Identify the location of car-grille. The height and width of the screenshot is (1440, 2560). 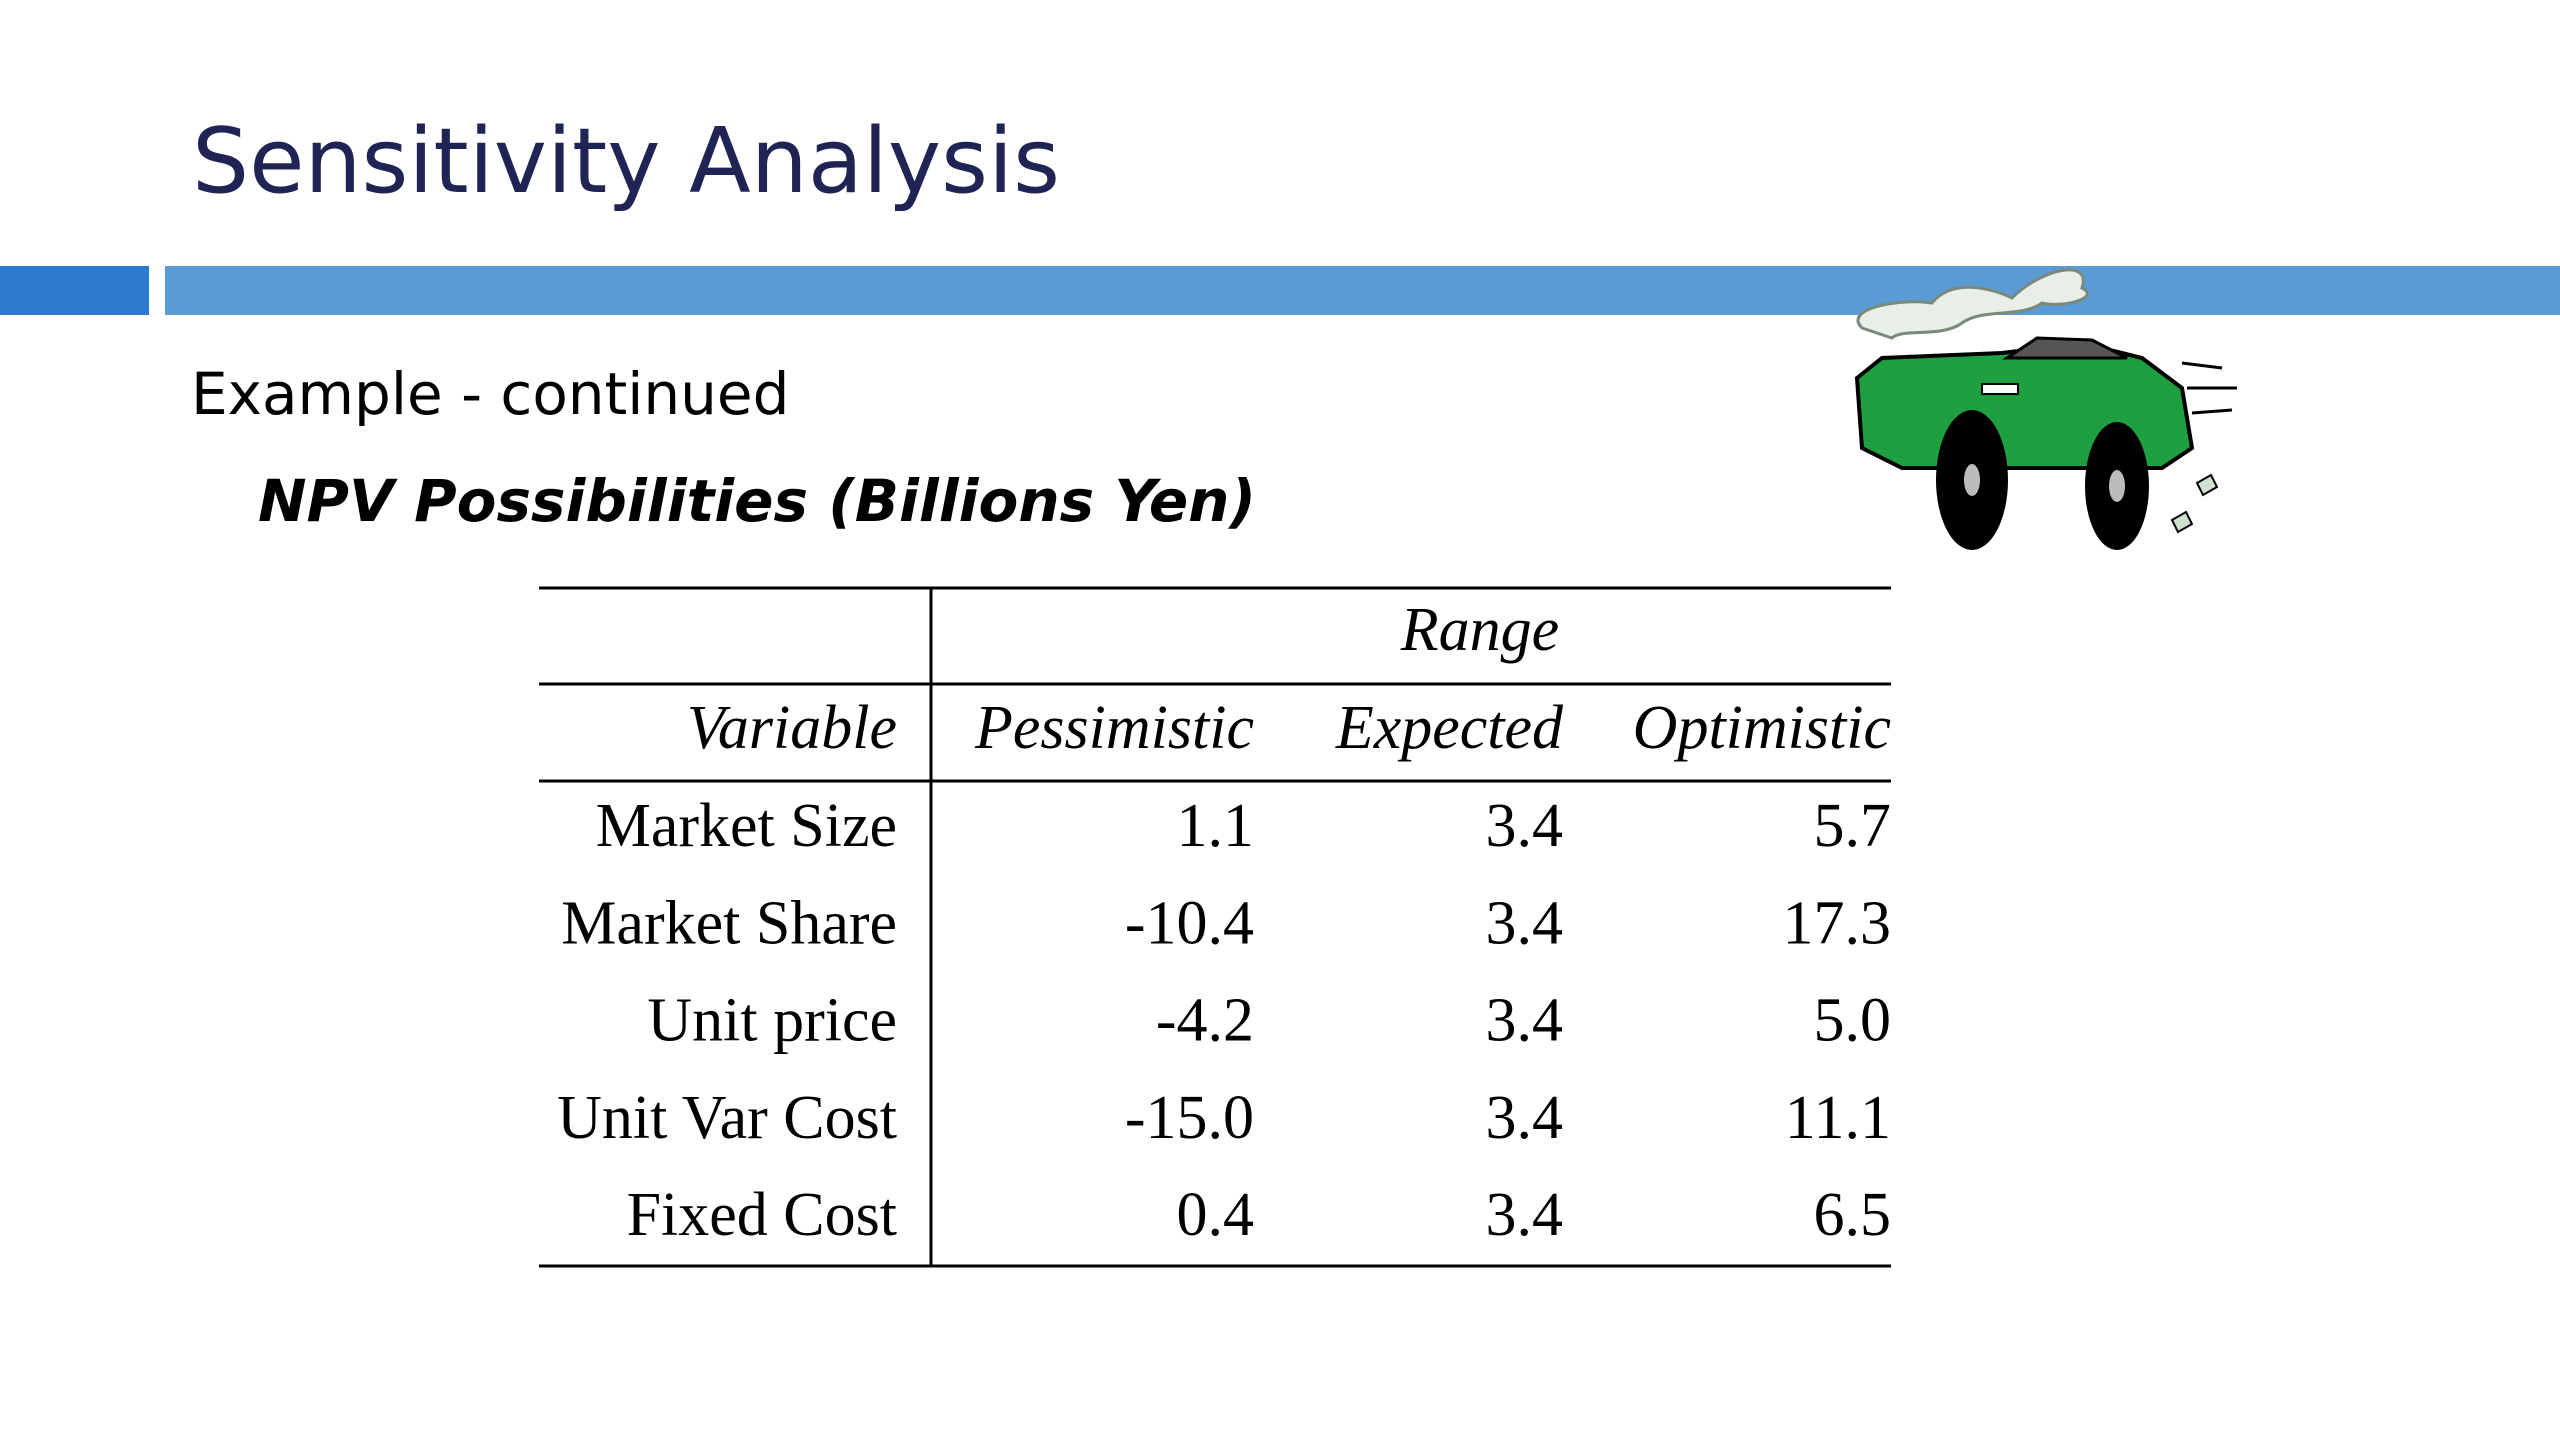
(2000, 389).